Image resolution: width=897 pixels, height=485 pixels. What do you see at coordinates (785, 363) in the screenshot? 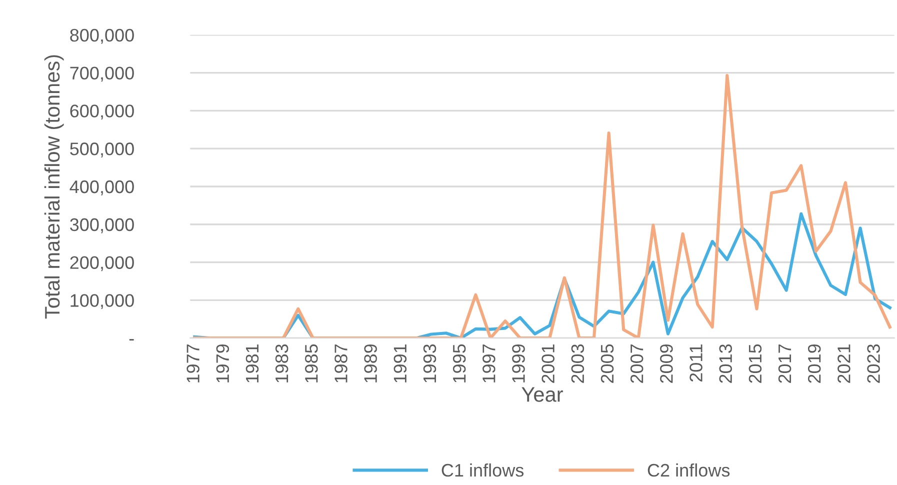
I see `x-tick-label: 2017` at bounding box center [785, 363].